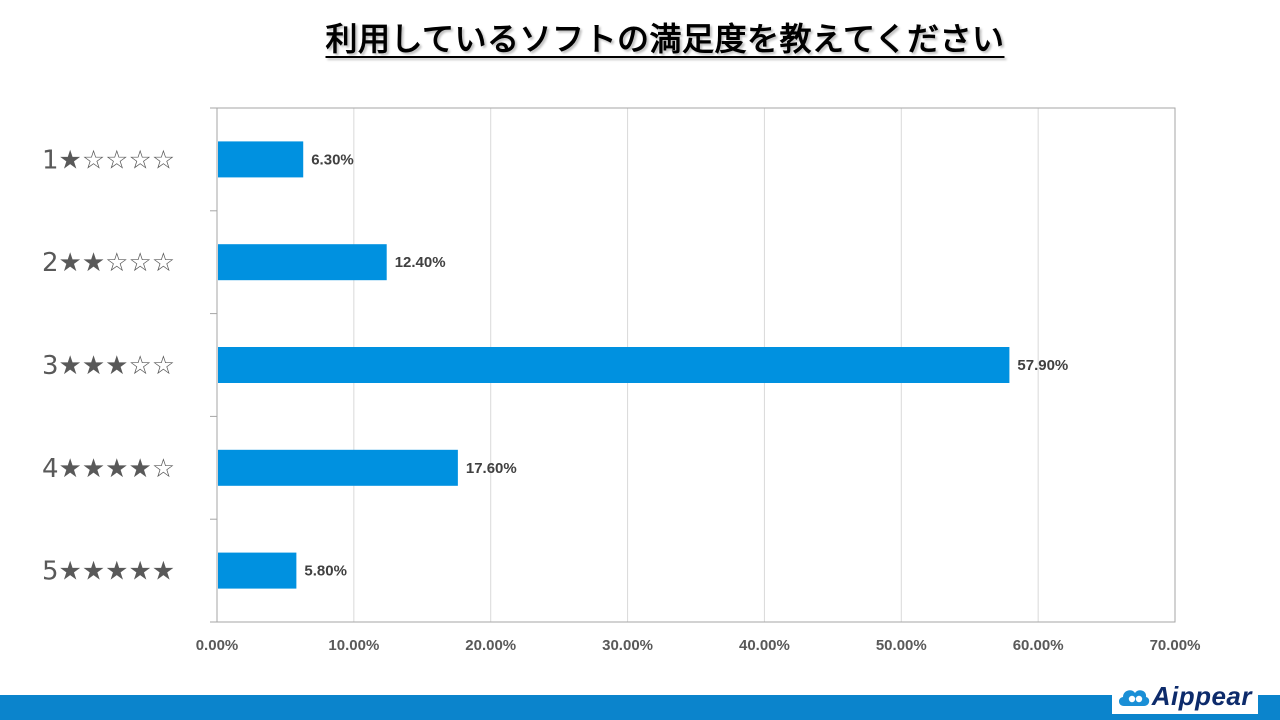  What do you see at coordinates (1042, 365) in the screenshot?
I see `data-label-3: 57.90%` at bounding box center [1042, 365].